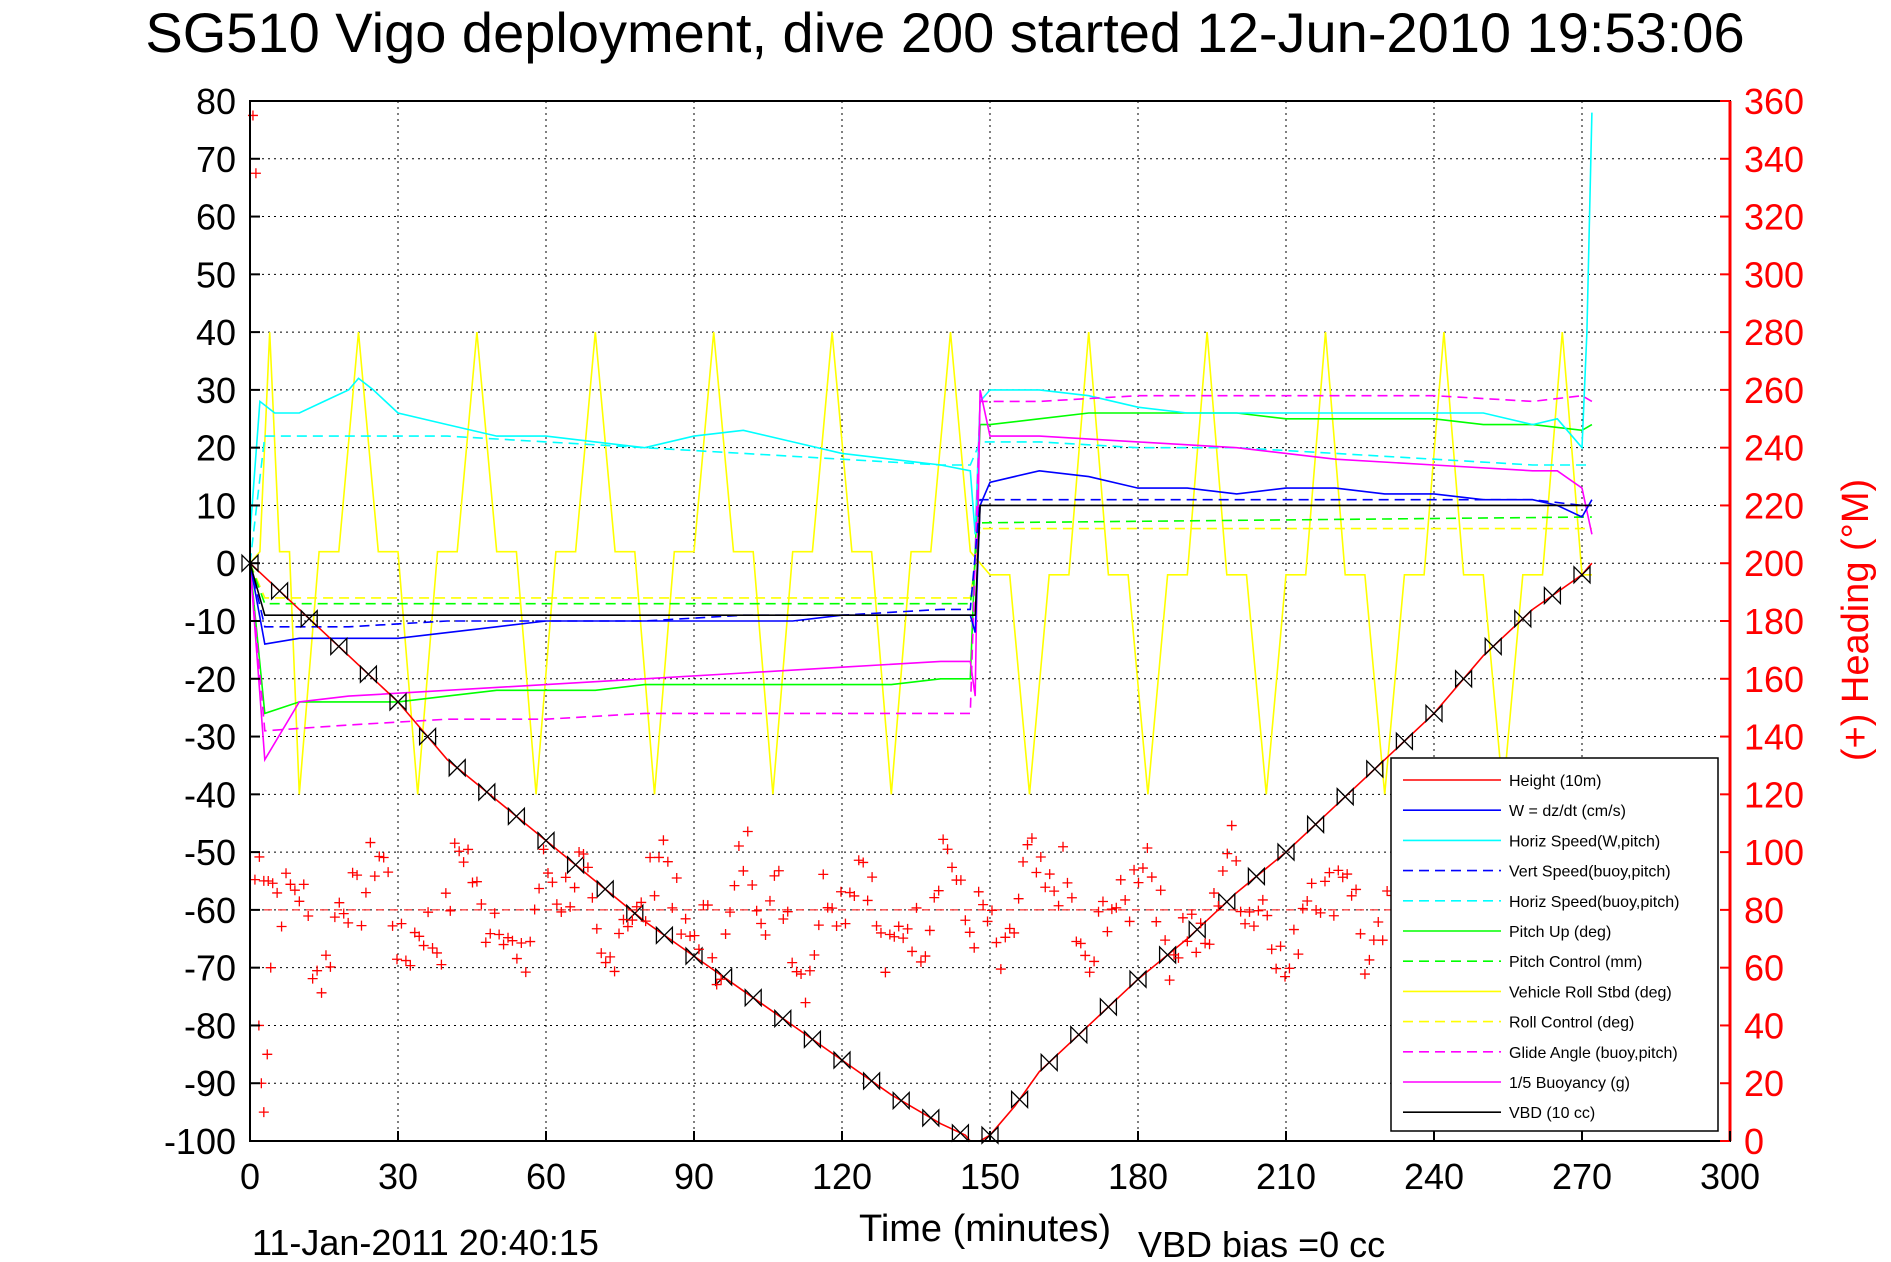 The width and height of the screenshot is (1891, 1262). What do you see at coordinates (216, 390) in the screenshot?
I see `y-tick-label: 30` at bounding box center [216, 390].